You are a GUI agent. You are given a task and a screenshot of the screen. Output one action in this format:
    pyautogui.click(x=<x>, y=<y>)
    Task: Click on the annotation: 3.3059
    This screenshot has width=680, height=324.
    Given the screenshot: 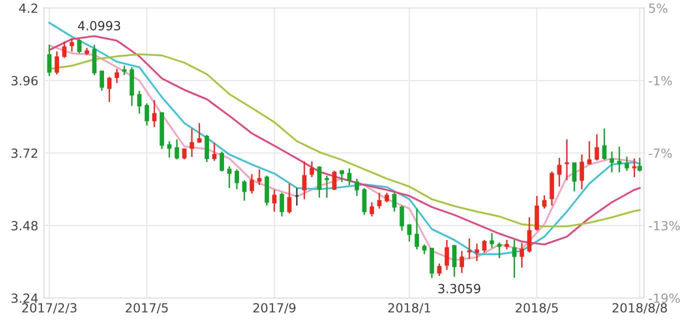 What is the action you would take?
    pyautogui.click(x=459, y=289)
    